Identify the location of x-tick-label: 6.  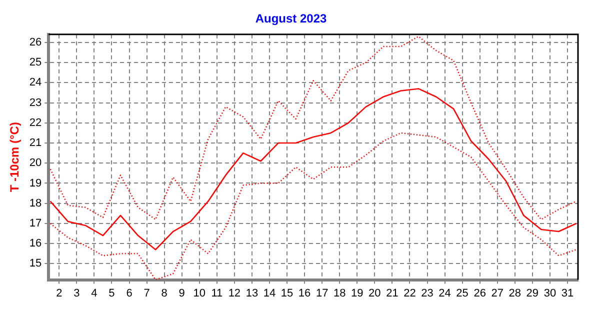
(129, 293).